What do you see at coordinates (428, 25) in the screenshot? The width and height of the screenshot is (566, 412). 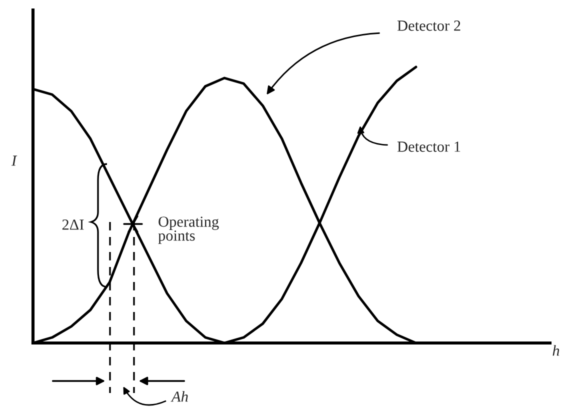 I see `text: Detector 2` at bounding box center [428, 25].